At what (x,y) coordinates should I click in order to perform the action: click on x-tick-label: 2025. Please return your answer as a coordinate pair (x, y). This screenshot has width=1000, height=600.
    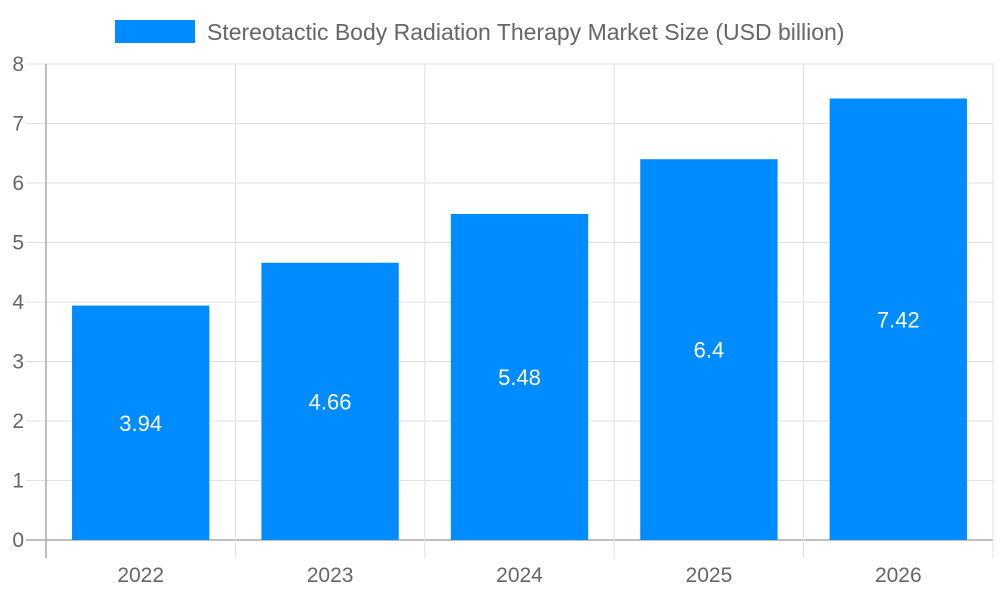
    Looking at the image, I should click on (709, 575).